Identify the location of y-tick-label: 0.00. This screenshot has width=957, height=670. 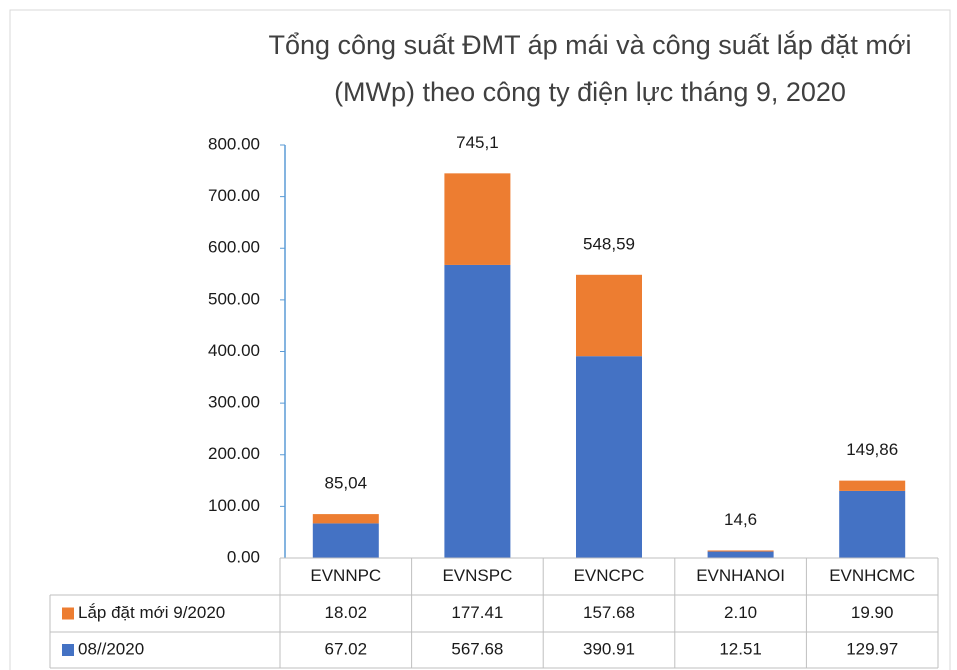
(243, 556).